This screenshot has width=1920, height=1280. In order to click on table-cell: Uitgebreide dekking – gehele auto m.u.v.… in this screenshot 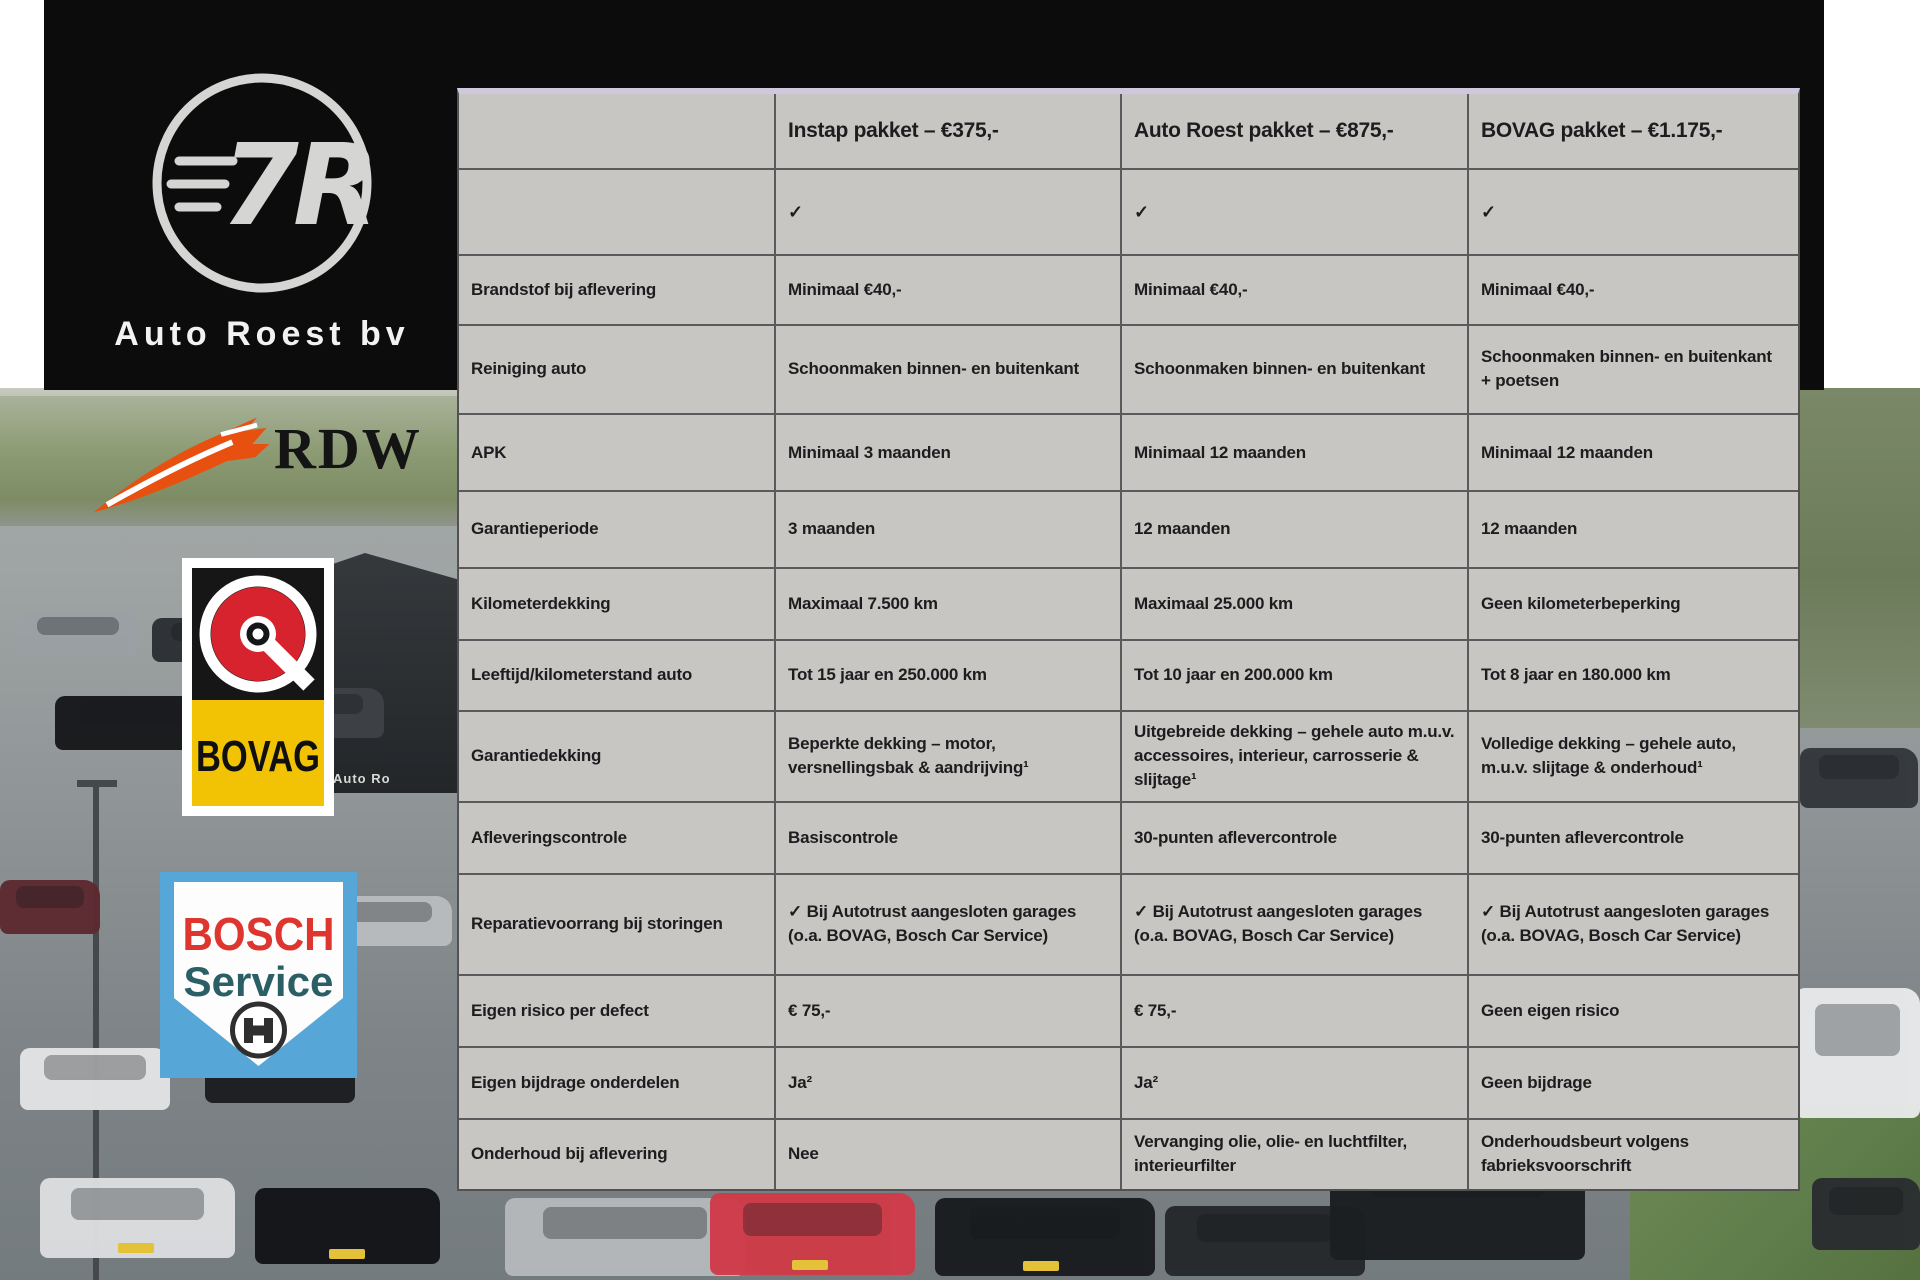, I will do `click(1295, 757)`.